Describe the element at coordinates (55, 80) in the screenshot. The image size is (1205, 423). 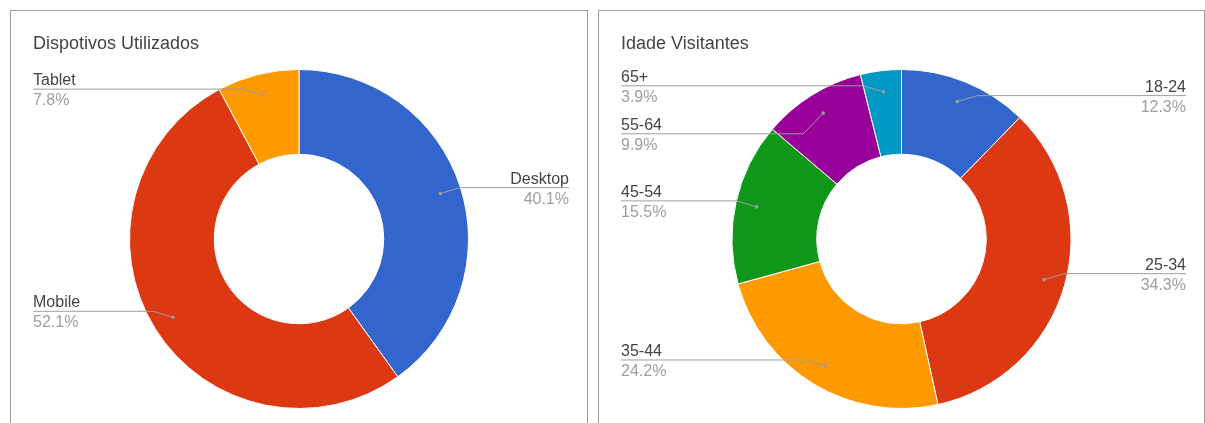
I see `slice-label: Tablet` at that location.